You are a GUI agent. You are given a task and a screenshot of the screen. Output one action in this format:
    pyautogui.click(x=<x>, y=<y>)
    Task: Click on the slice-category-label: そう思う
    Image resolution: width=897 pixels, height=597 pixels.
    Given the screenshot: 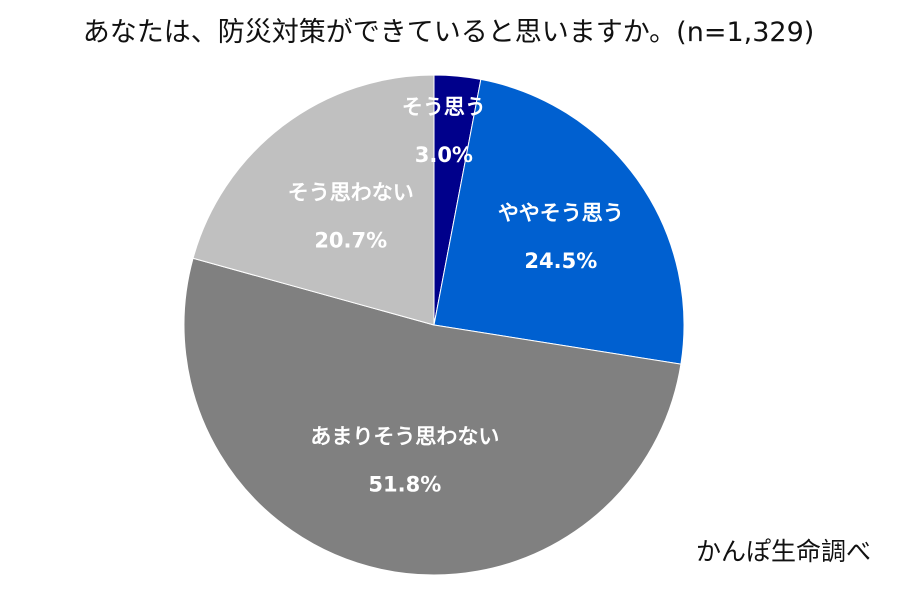 What is the action you would take?
    pyautogui.click(x=444, y=107)
    